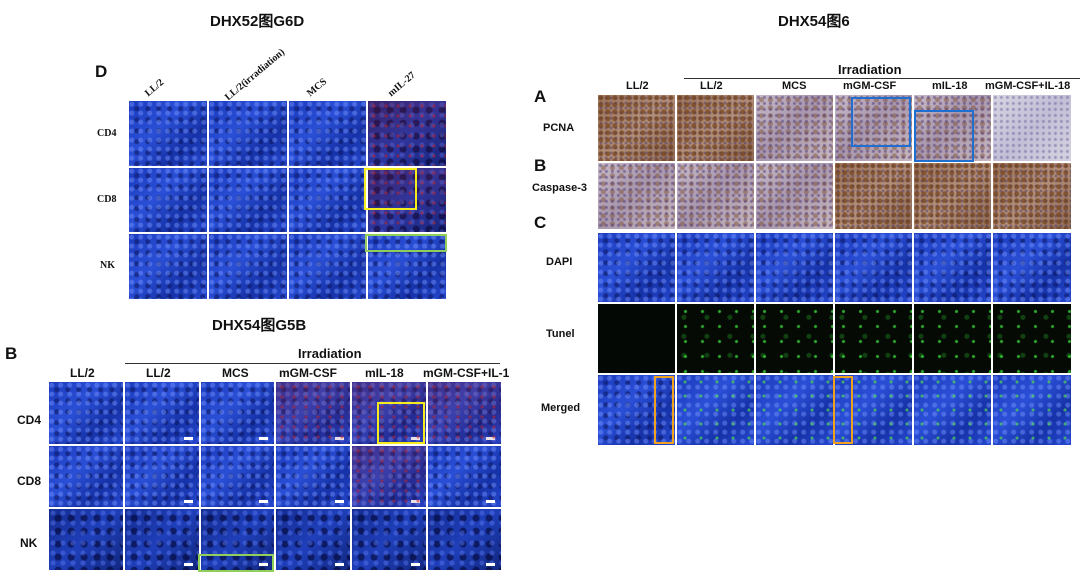  What do you see at coordinates (107, 265) in the screenshot?
I see `panel-d-row-label: NK` at bounding box center [107, 265].